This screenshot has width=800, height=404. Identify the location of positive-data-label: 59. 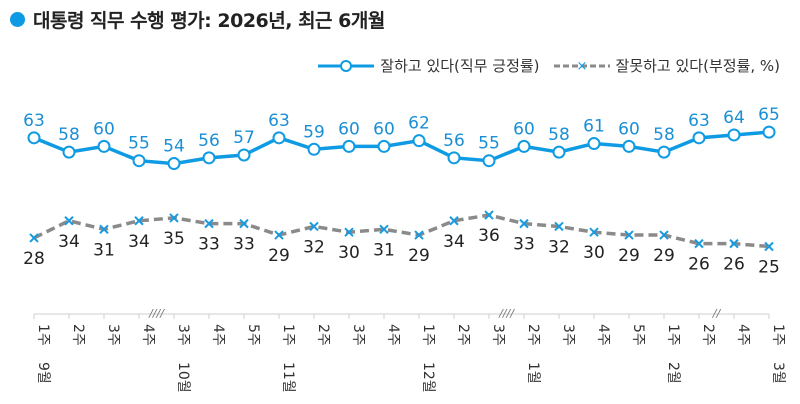
(314, 132).